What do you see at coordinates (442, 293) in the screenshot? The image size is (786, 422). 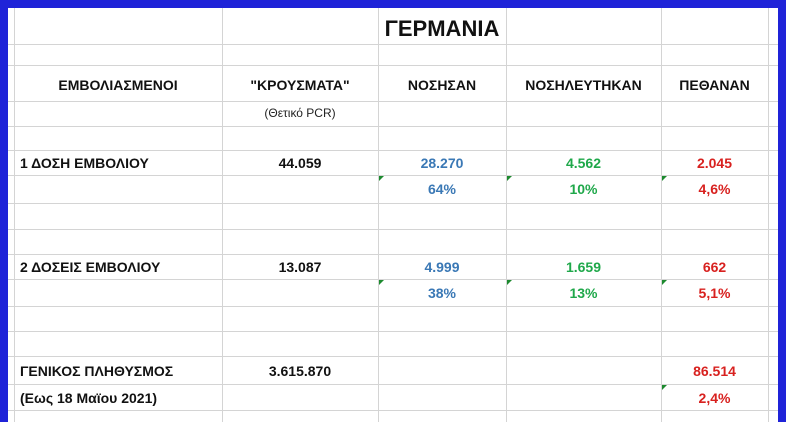 I see `cell-sick-pct: 38%` at bounding box center [442, 293].